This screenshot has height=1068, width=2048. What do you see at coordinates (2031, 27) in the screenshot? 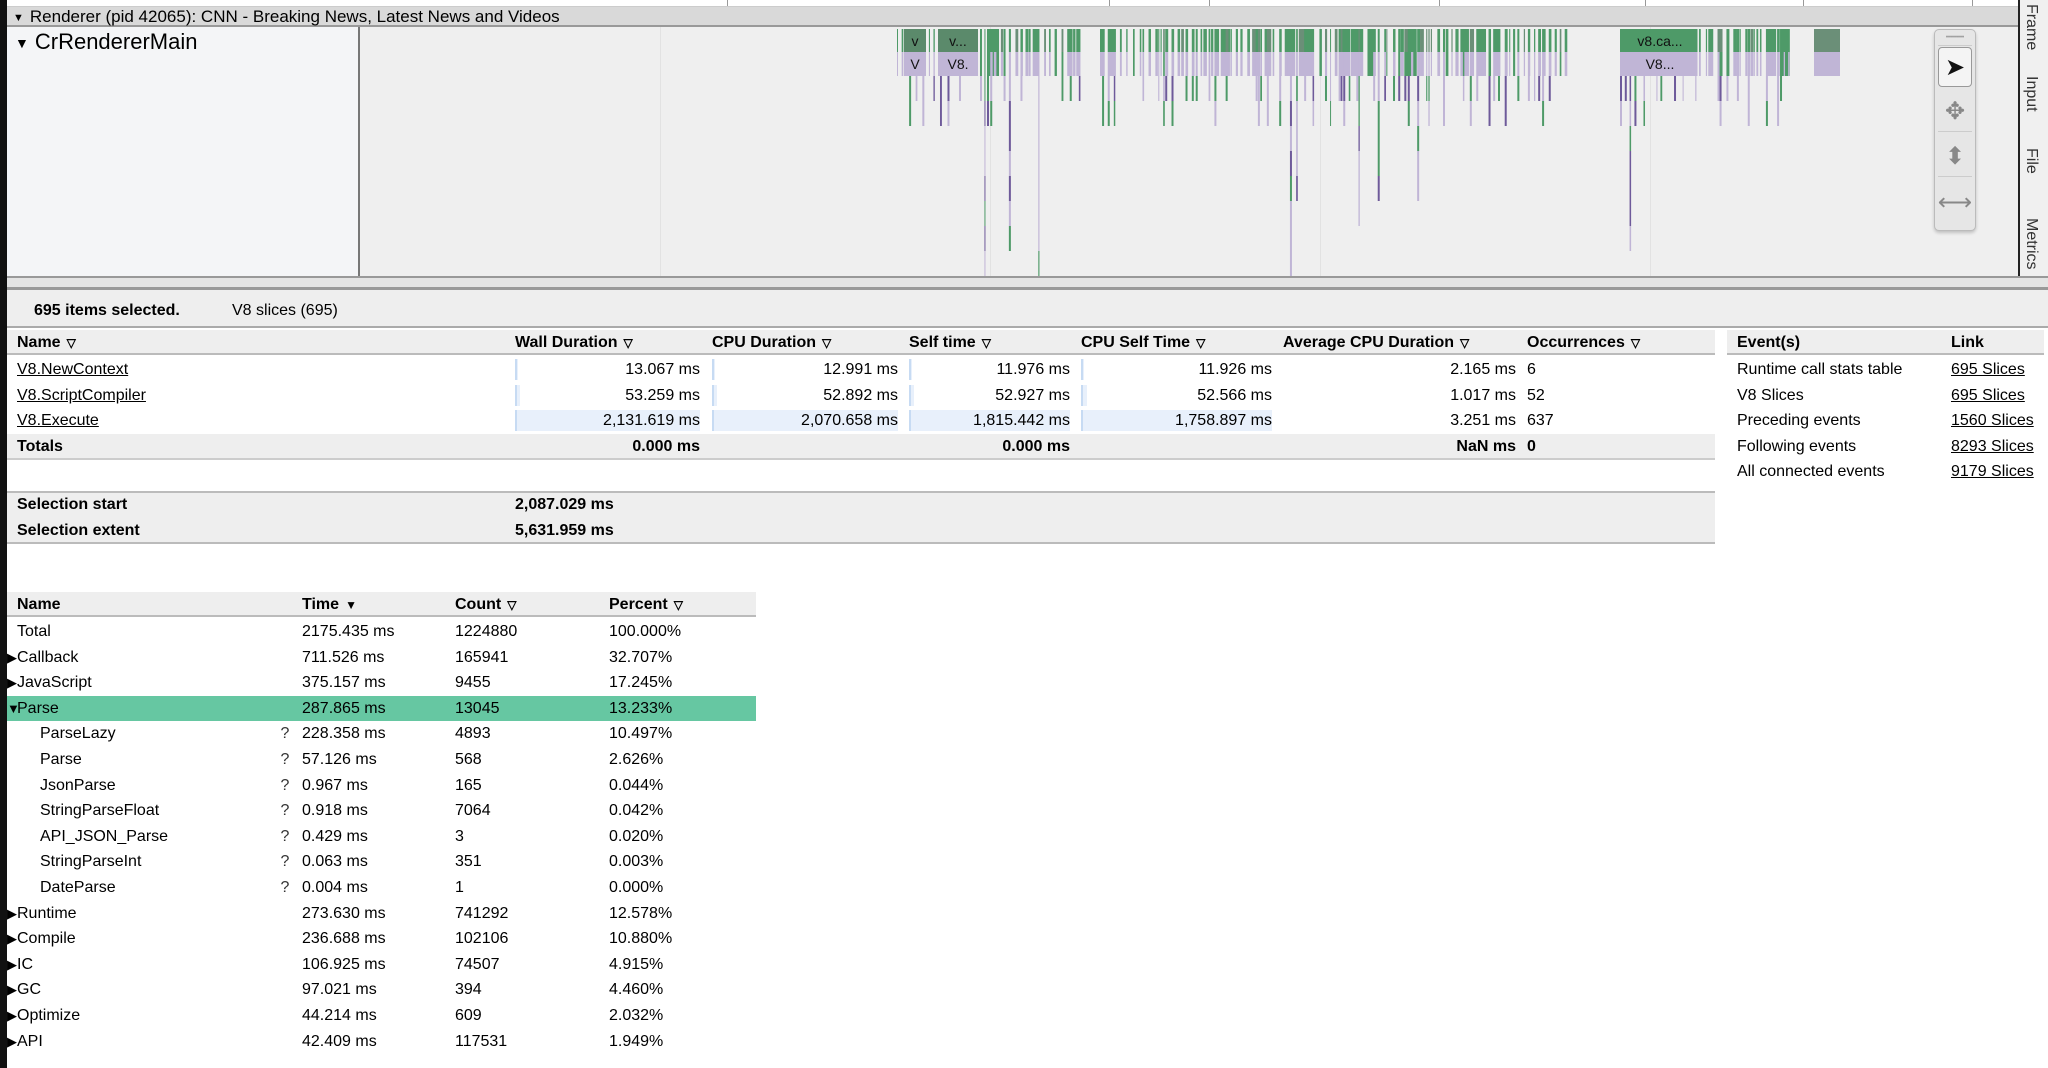
I see `side-tab-frame: Frame` at bounding box center [2031, 27].